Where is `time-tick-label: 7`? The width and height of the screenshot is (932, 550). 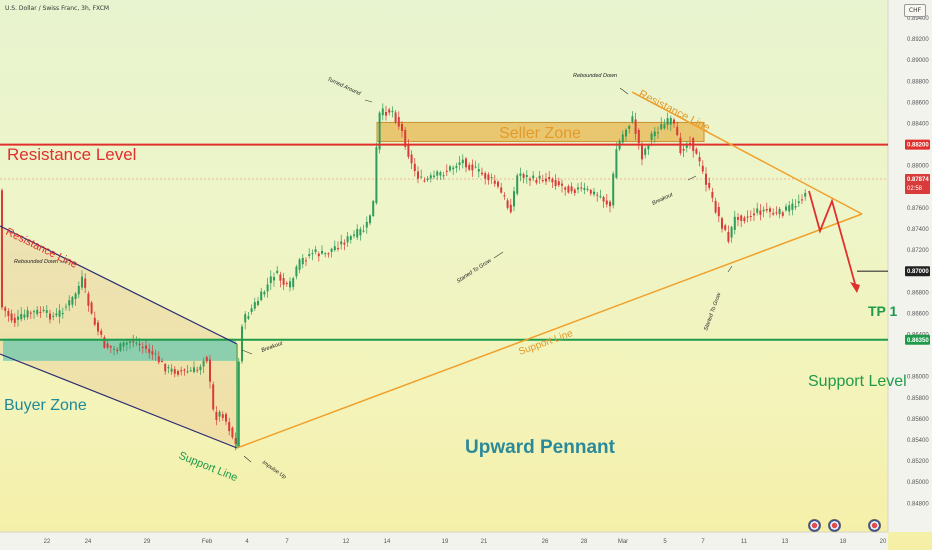 time-tick-label: 7 is located at coordinates (287, 542).